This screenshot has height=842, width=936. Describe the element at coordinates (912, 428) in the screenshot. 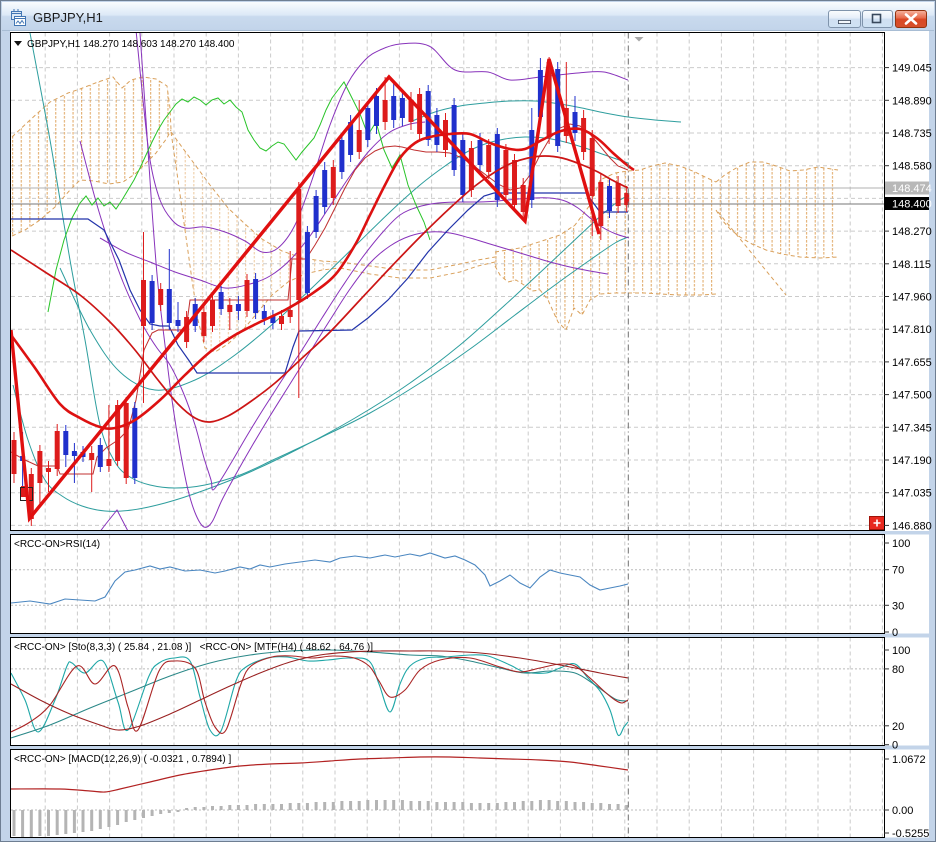

I see `svg-text: 147.345` at that location.